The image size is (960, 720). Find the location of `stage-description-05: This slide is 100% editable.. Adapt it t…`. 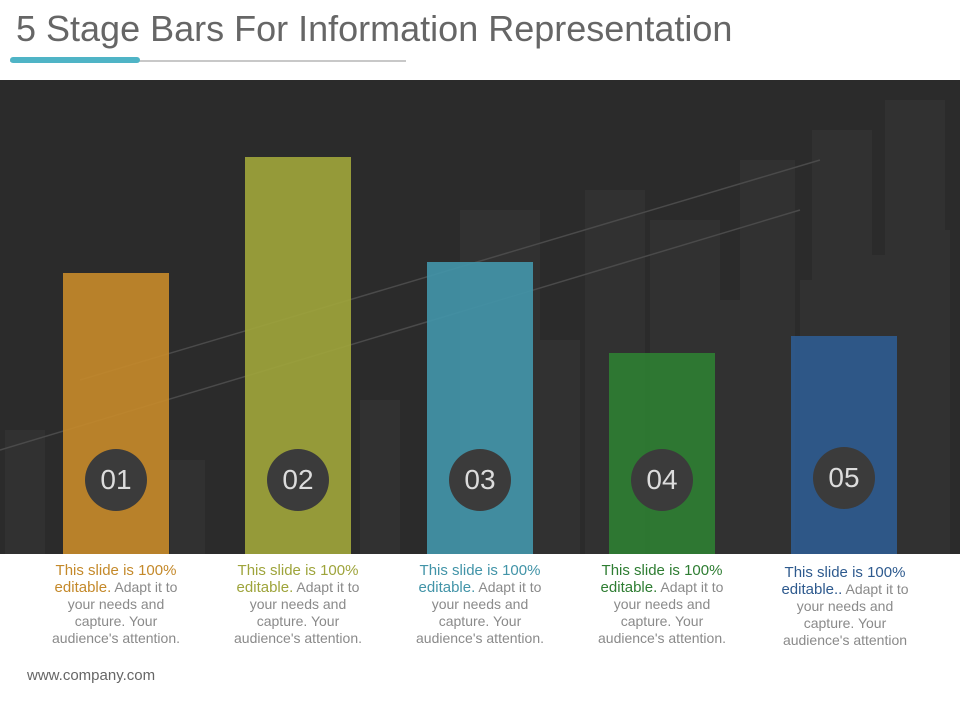

stage-description-05: This slide is 100% editable.. Adapt it t… is located at coordinates (845, 606).